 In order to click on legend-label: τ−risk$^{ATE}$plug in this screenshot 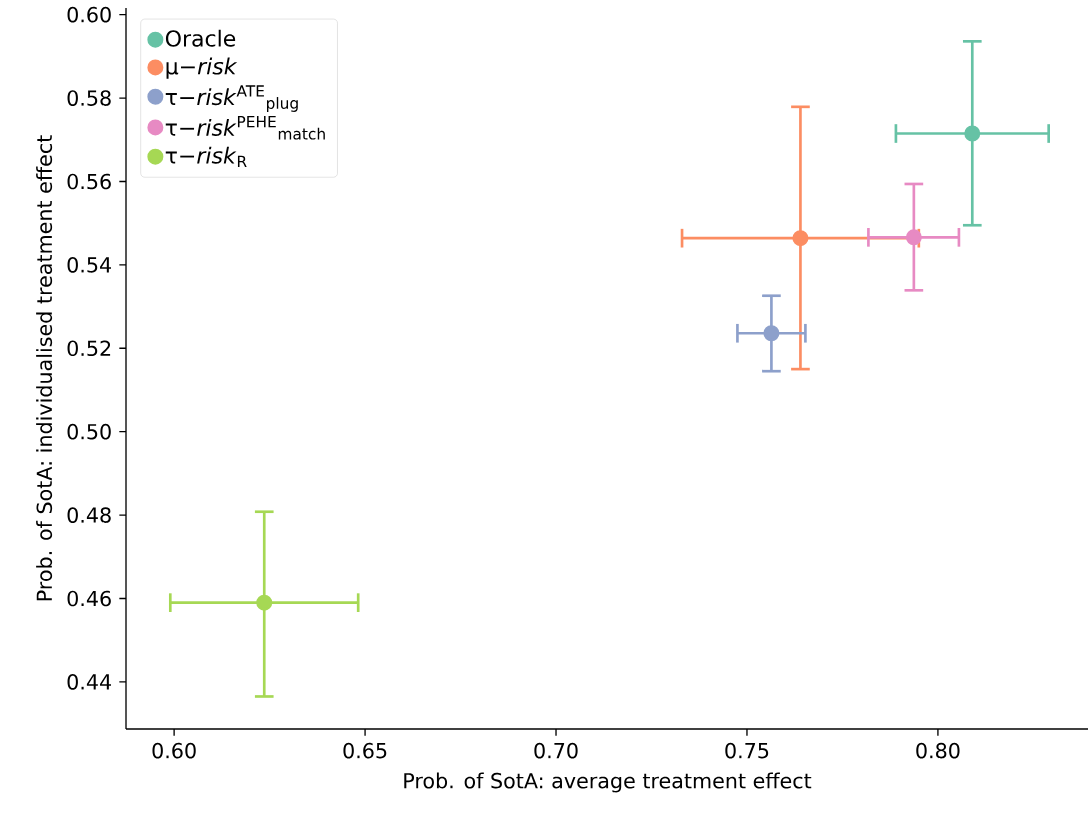, I will do `click(231, 98)`.